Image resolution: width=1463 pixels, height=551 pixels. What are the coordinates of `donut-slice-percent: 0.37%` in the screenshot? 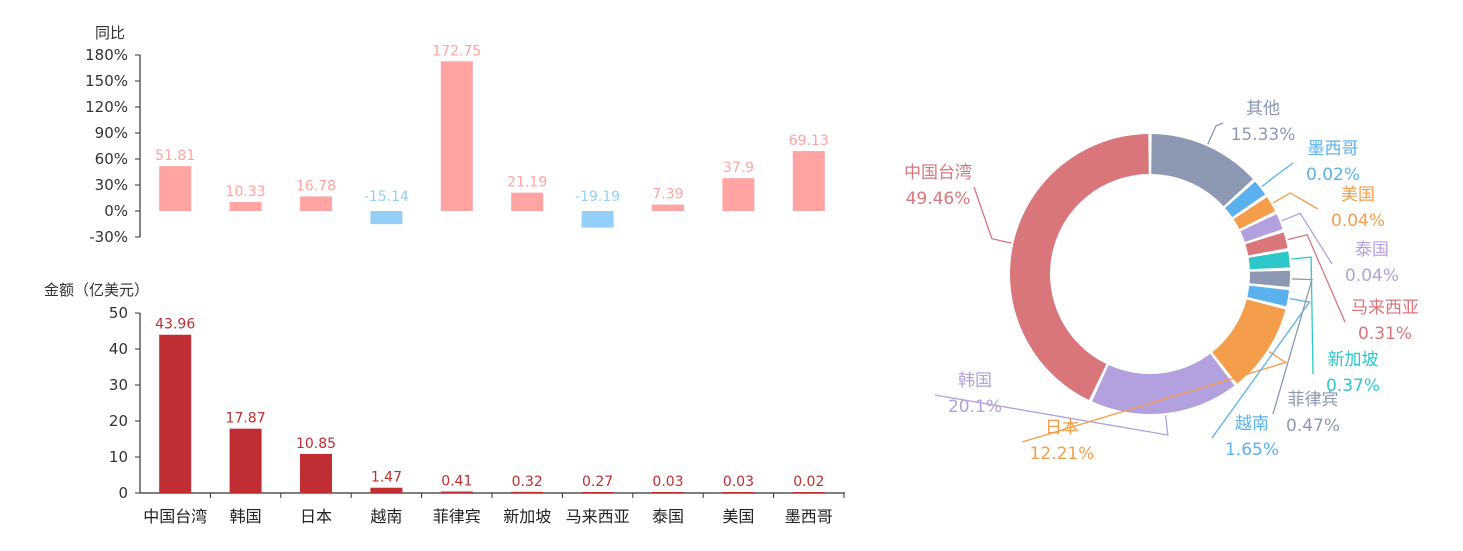 It's located at (1353, 386).